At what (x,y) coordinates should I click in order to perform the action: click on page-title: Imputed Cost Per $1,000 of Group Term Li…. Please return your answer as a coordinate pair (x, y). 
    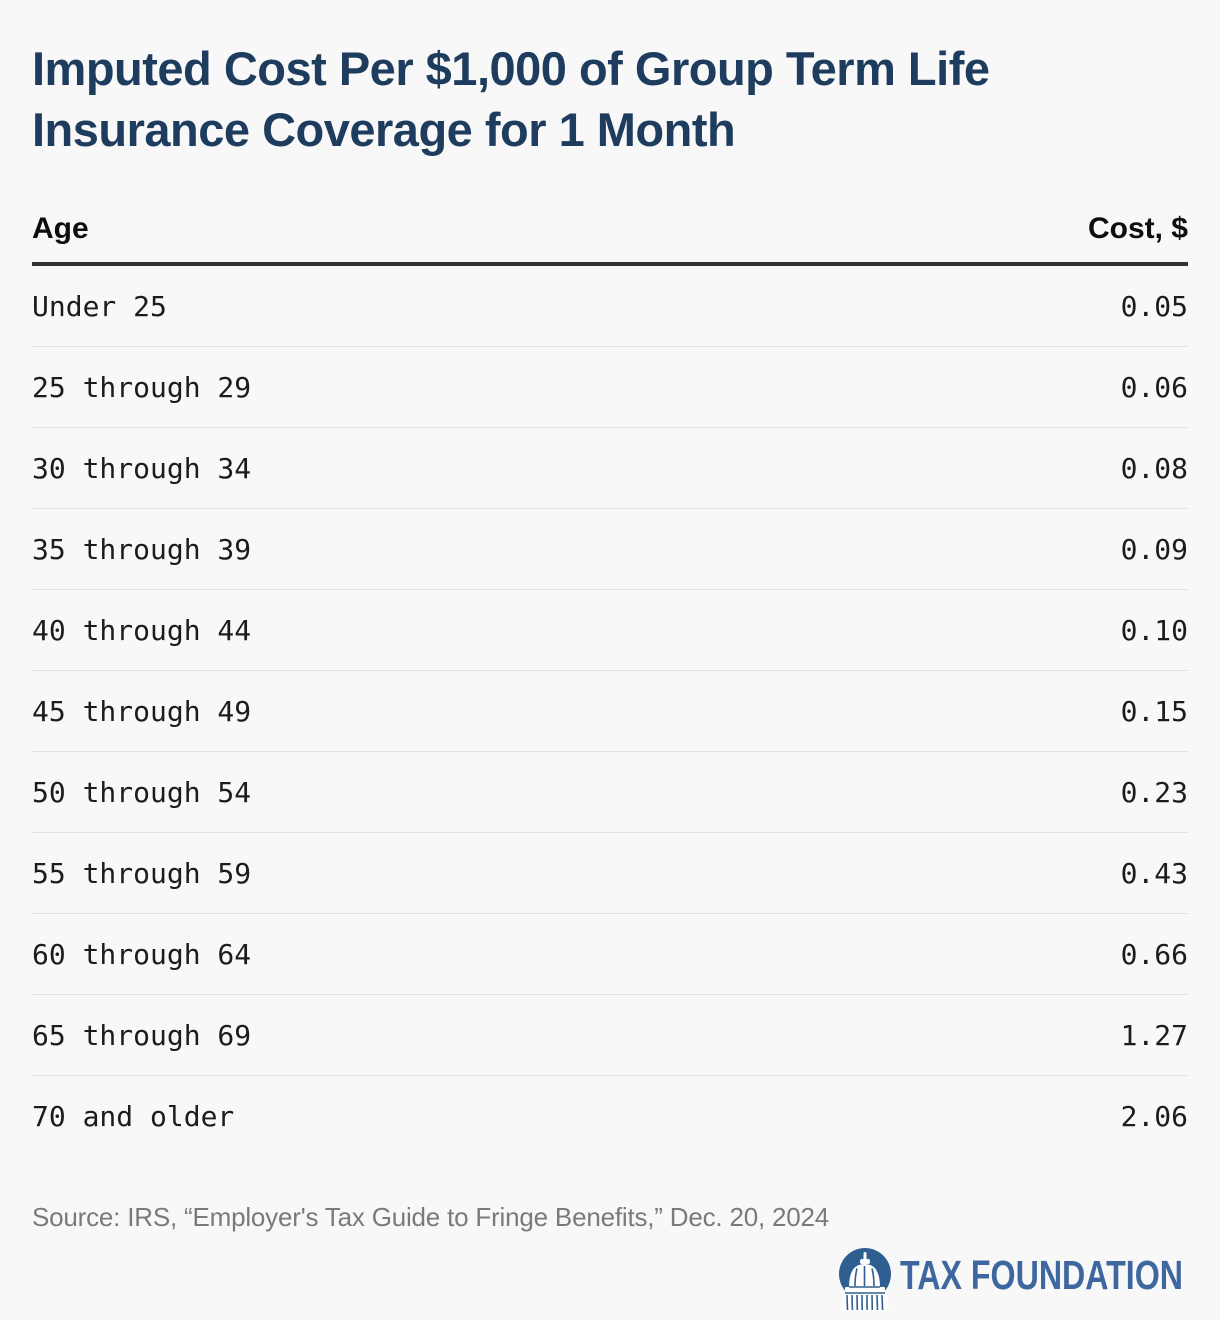
    Looking at the image, I should click on (511, 99).